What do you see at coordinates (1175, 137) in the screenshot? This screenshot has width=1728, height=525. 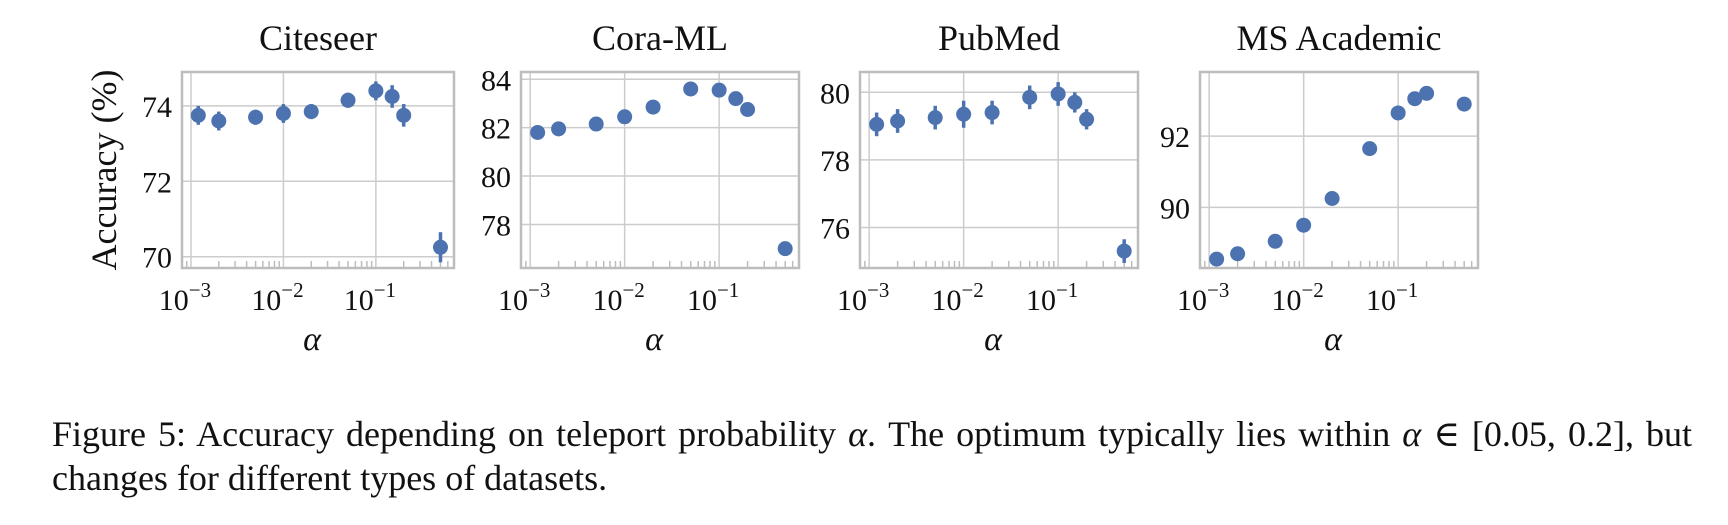 I see `panel-4-y-tick-label: 92` at bounding box center [1175, 137].